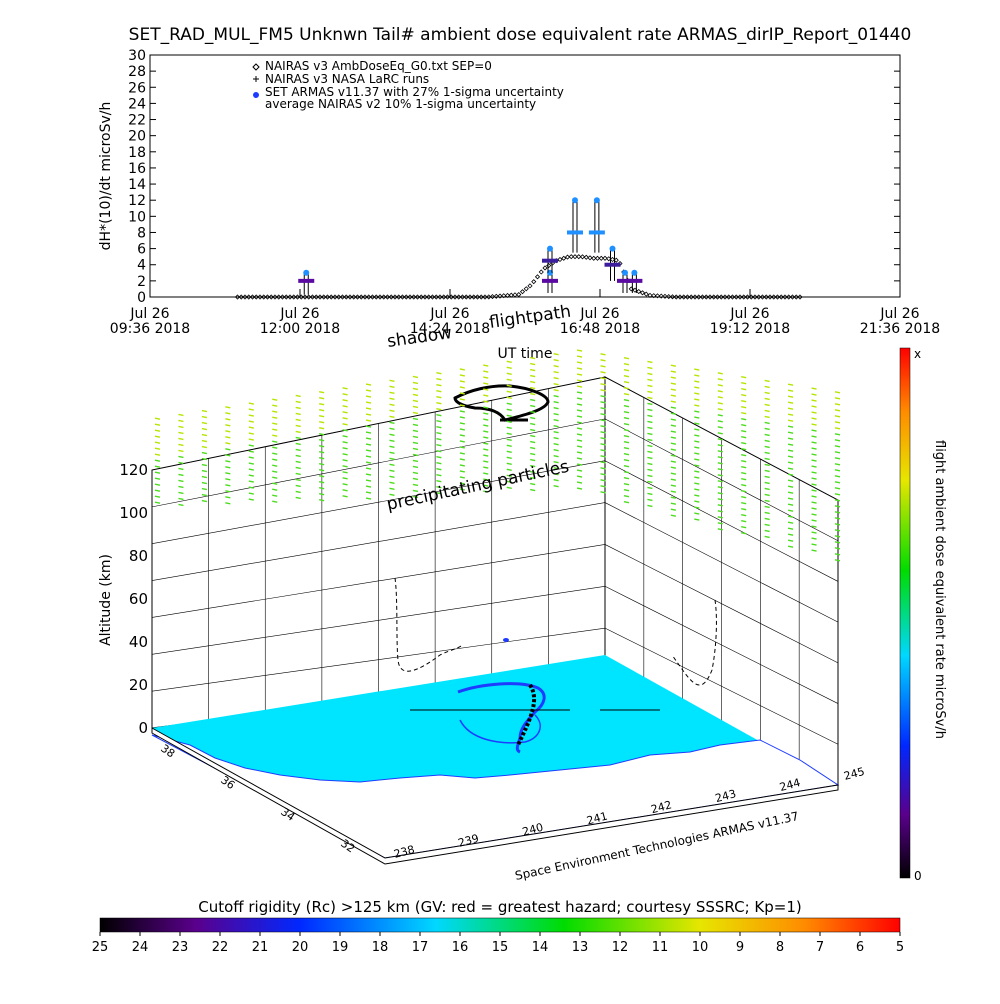  What do you see at coordinates (260, 947) in the screenshot?
I see `rigidity-tick-label: 21` at bounding box center [260, 947].